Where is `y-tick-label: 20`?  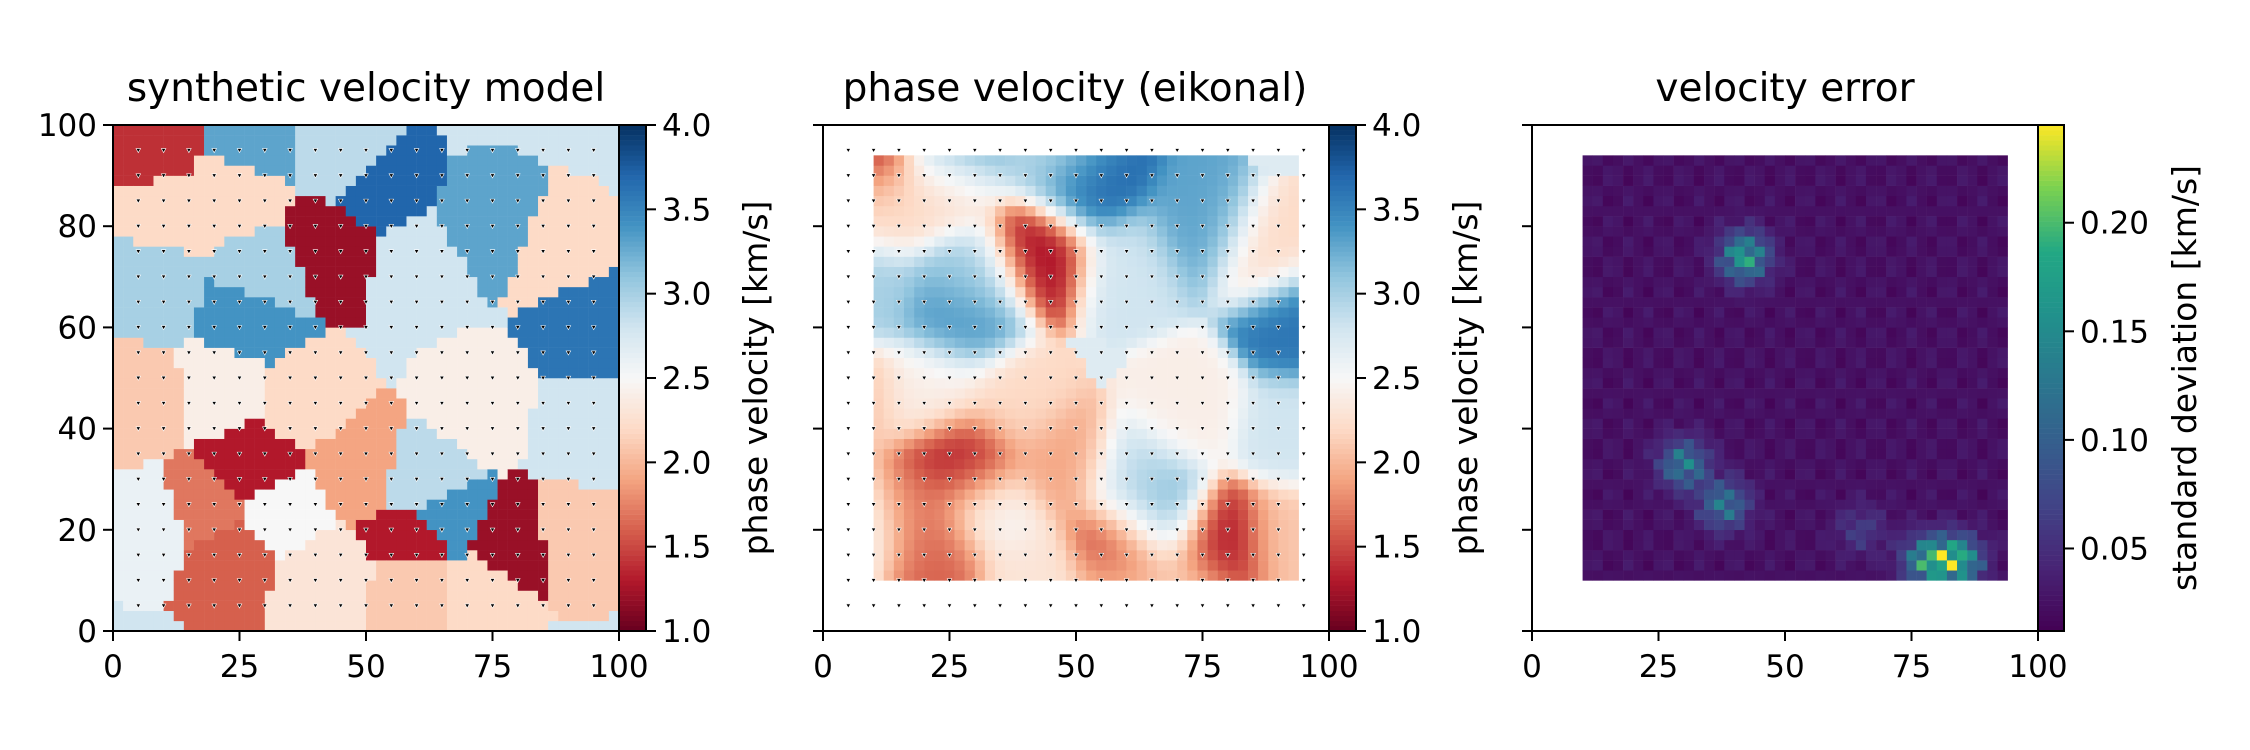 y-tick-label: 20 is located at coordinates (77, 531).